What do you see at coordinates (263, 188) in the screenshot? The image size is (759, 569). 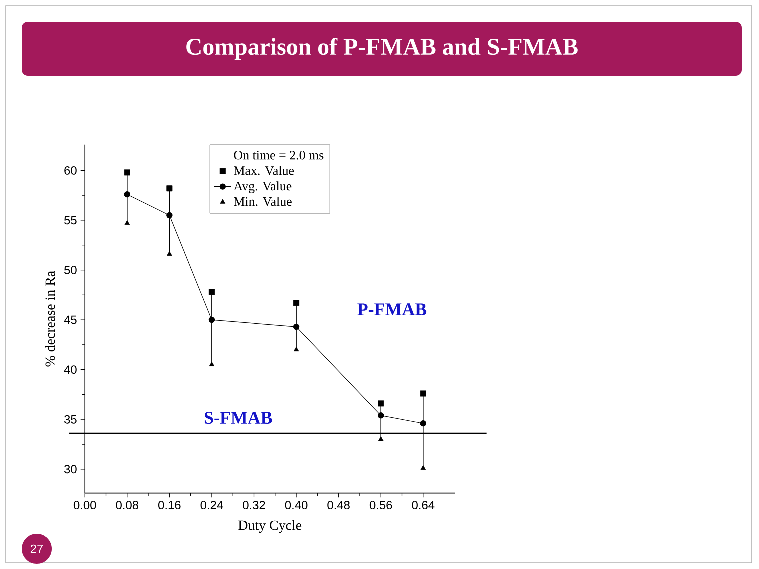 I see `legend-label: Avg. Value` at bounding box center [263, 188].